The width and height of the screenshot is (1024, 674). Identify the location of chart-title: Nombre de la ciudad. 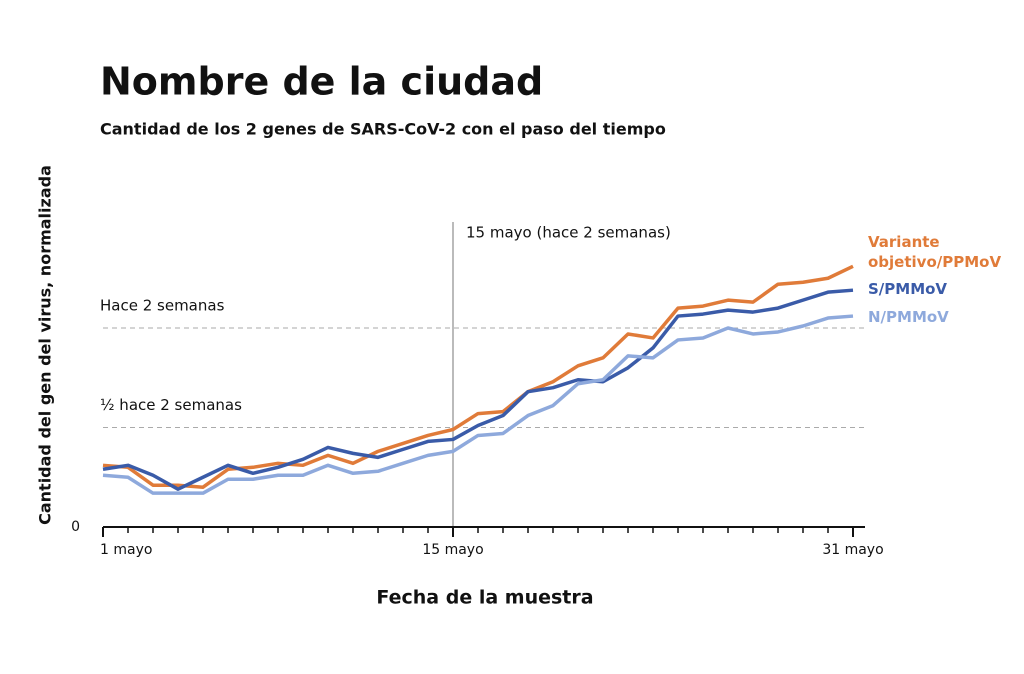
(321, 82).